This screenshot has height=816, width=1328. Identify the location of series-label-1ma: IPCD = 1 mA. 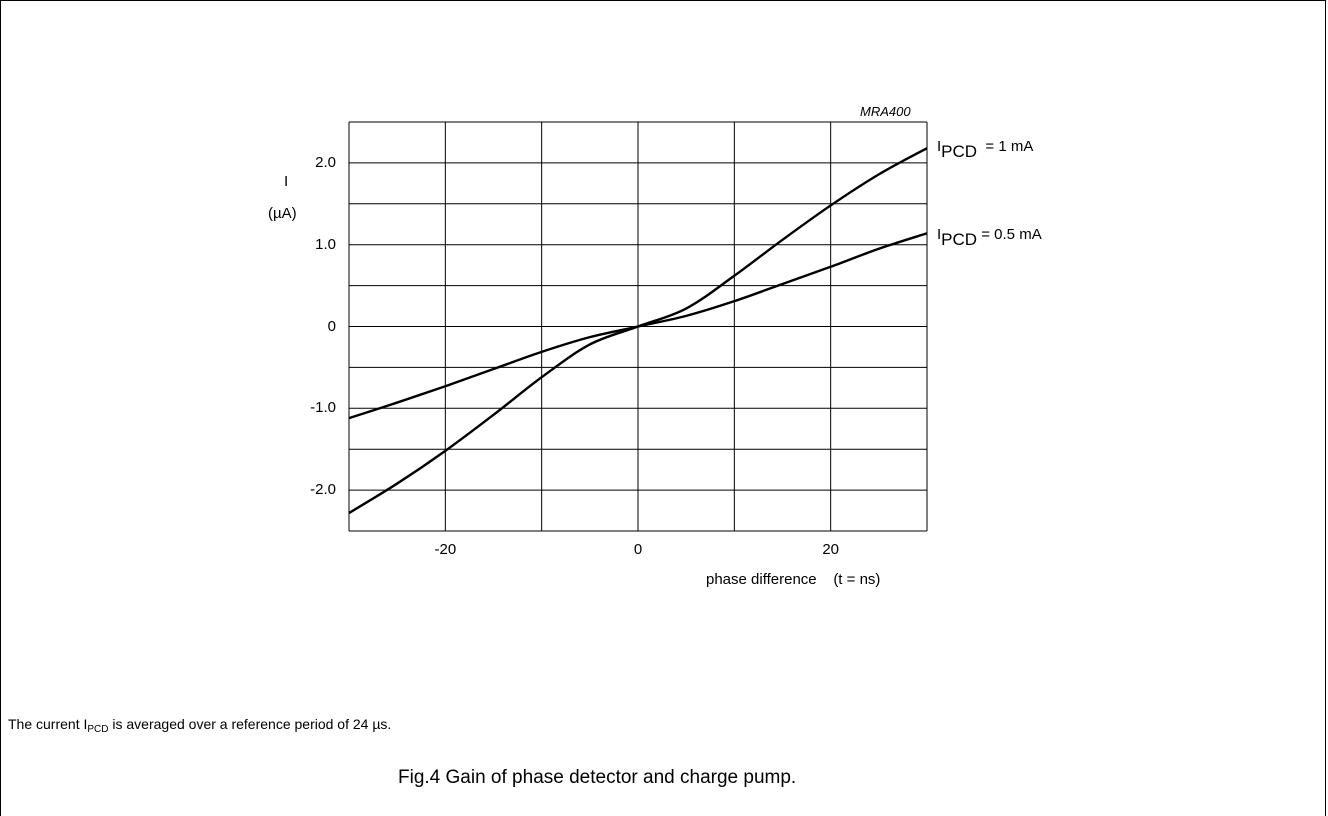
(985, 148).